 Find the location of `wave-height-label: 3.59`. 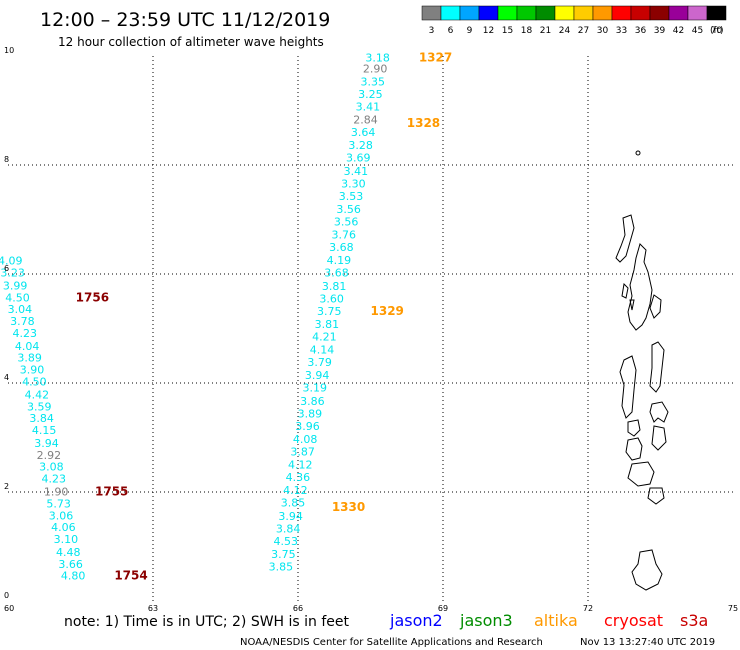

wave-height-label: 3.59 is located at coordinates (39, 406).